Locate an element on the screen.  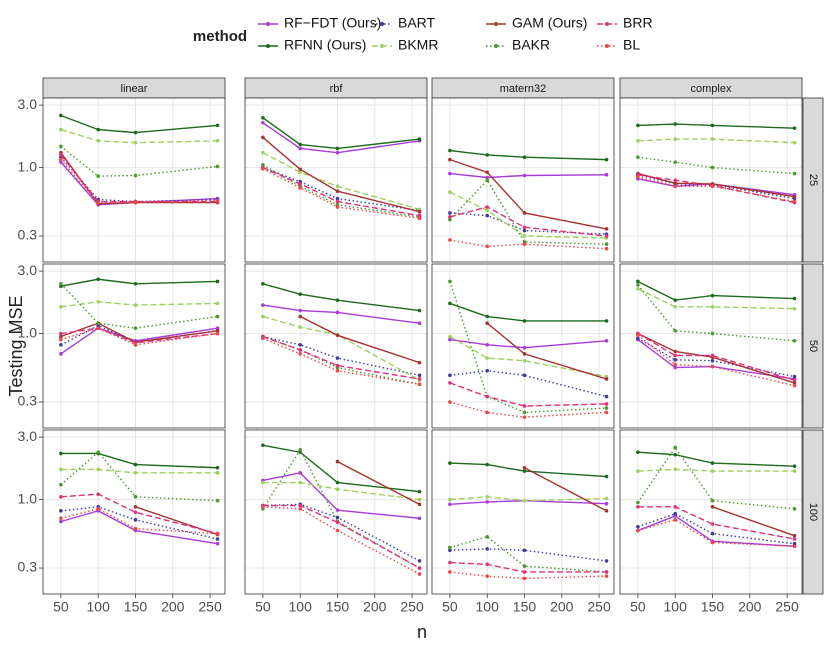
x-tick-label: 150 is located at coordinates (525, 607).